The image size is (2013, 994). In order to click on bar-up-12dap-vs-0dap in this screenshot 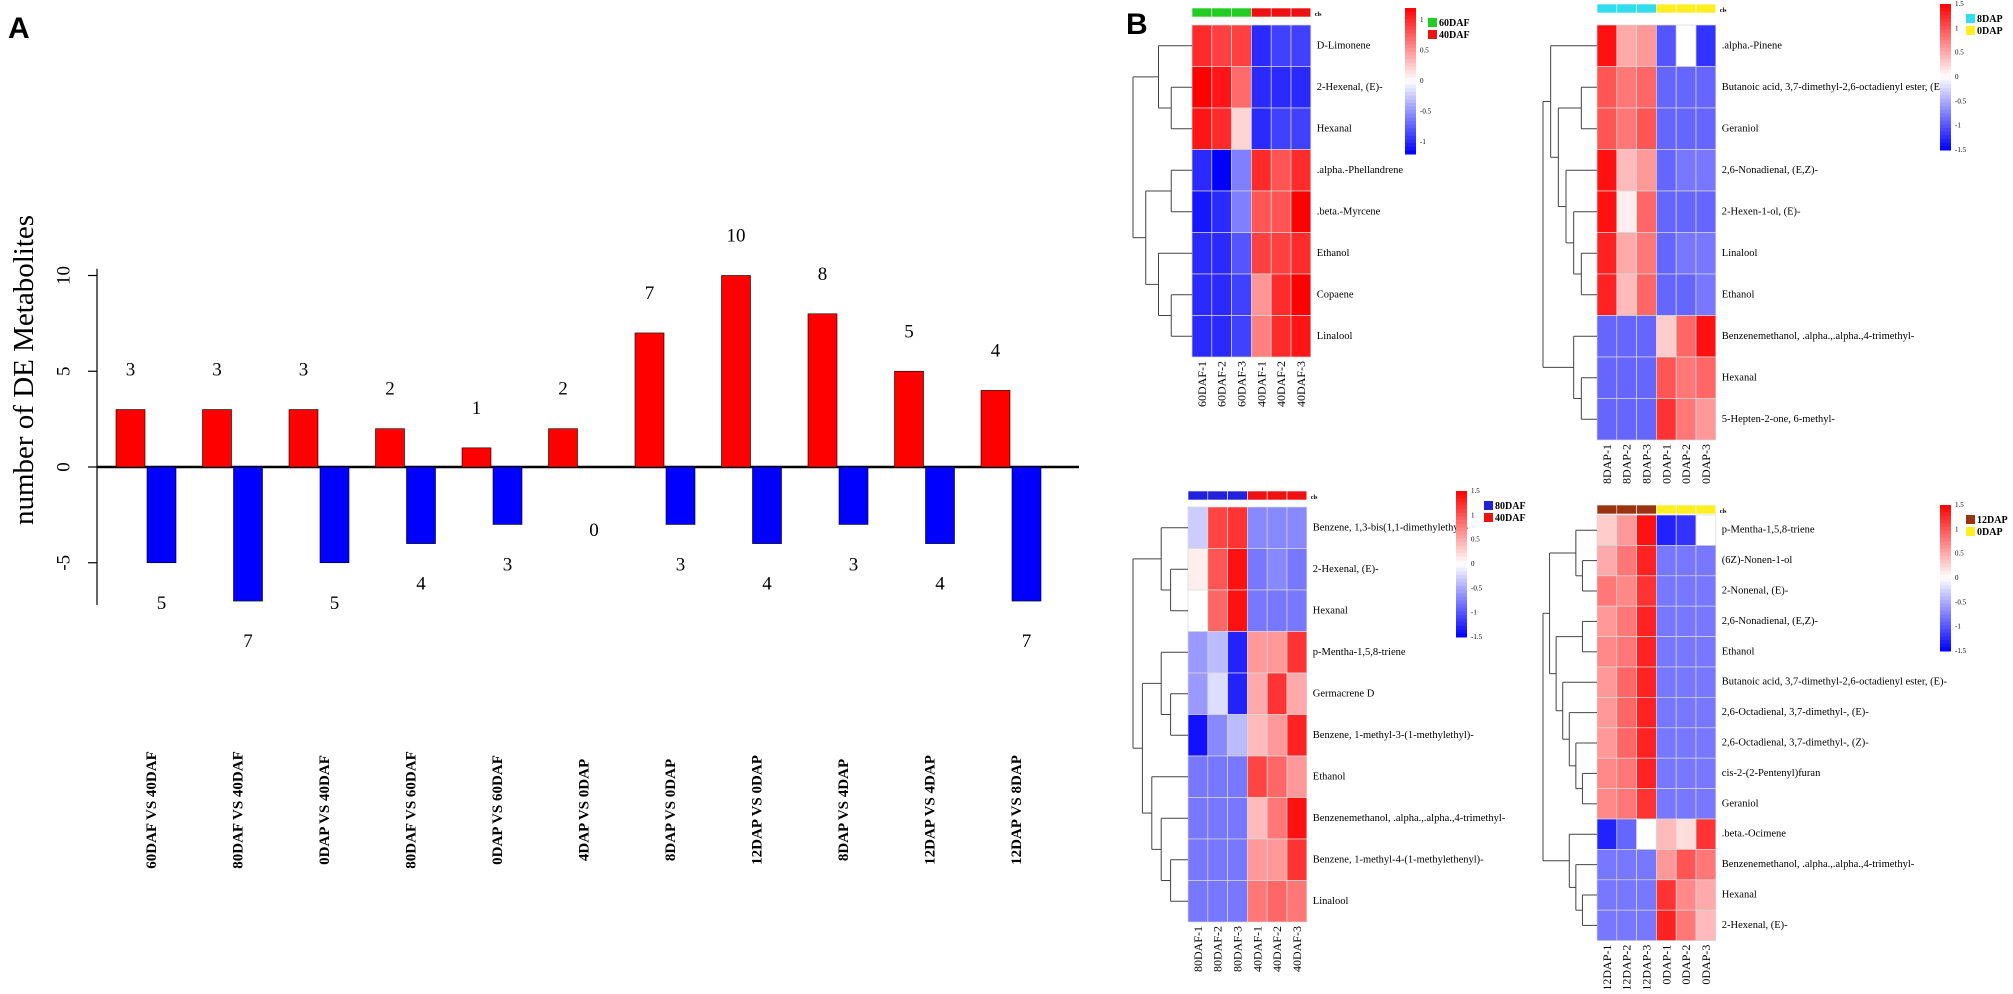, I will do `click(736, 371)`.